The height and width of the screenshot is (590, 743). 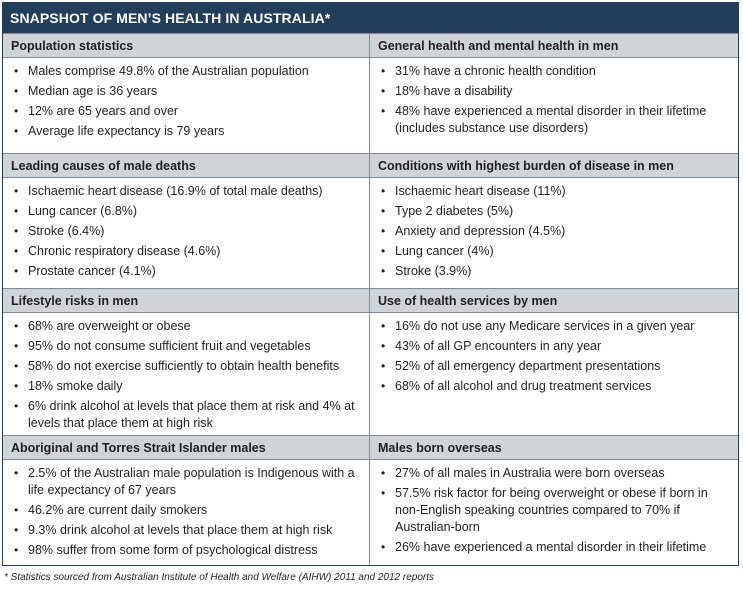 I want to click on list-item: • 18% smoke daily, so click(x=187, y=386).